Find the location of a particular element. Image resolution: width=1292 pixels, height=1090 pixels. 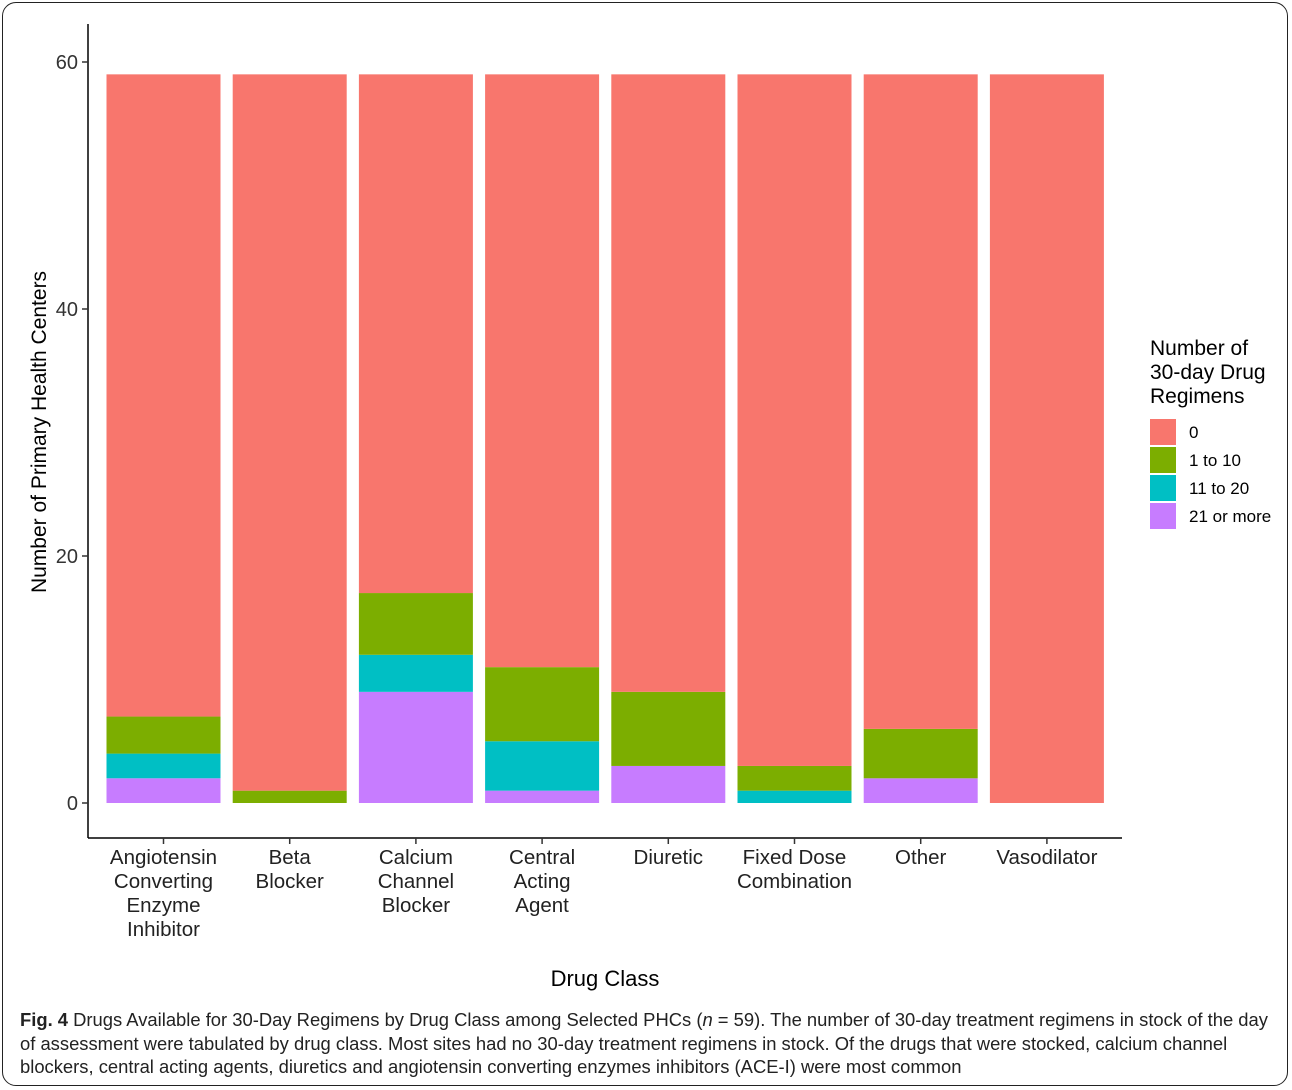

legend-label: 0 is located at coordinates (1193, 432).